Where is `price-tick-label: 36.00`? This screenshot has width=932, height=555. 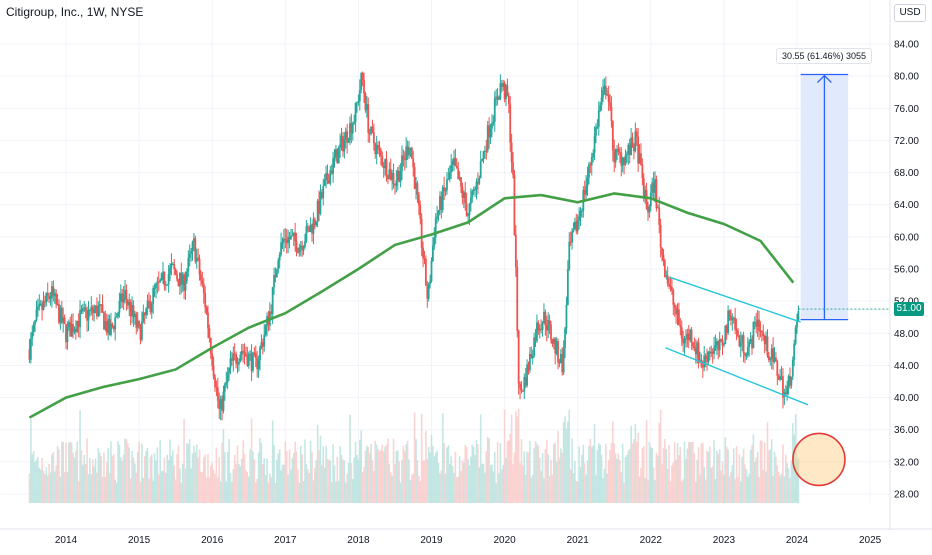
price-tick-label: 36.00 is located at coordinates (906, 430).